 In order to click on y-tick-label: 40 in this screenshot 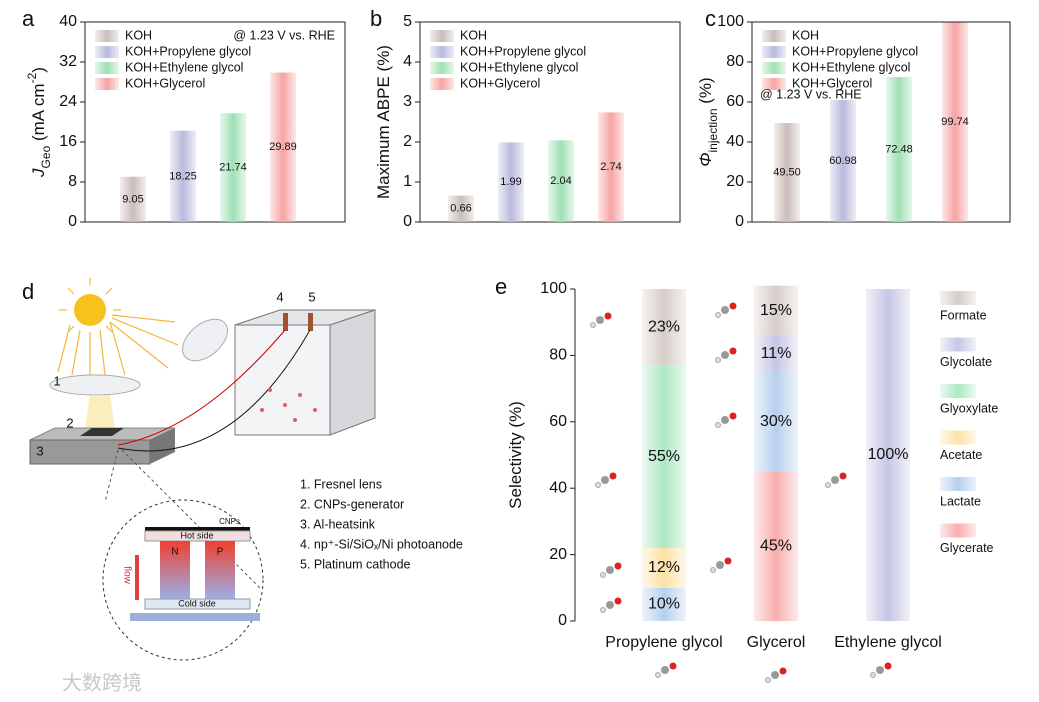, I will do `click(735, 141)`.